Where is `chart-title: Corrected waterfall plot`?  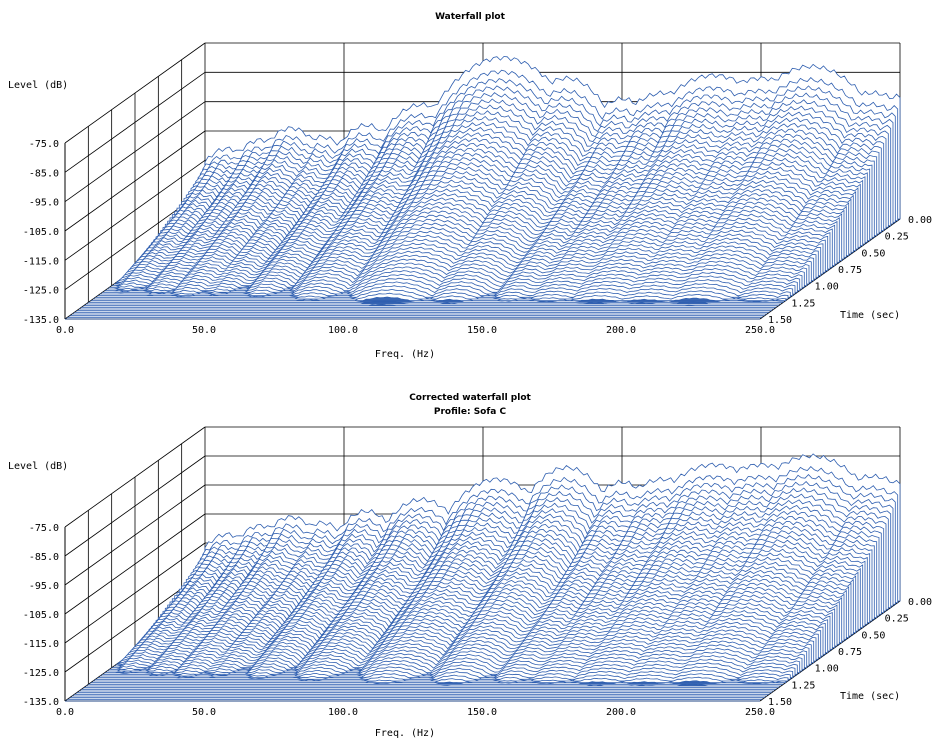 chart-title: Corrected waterfall plot is located at coordinates (470, 398).